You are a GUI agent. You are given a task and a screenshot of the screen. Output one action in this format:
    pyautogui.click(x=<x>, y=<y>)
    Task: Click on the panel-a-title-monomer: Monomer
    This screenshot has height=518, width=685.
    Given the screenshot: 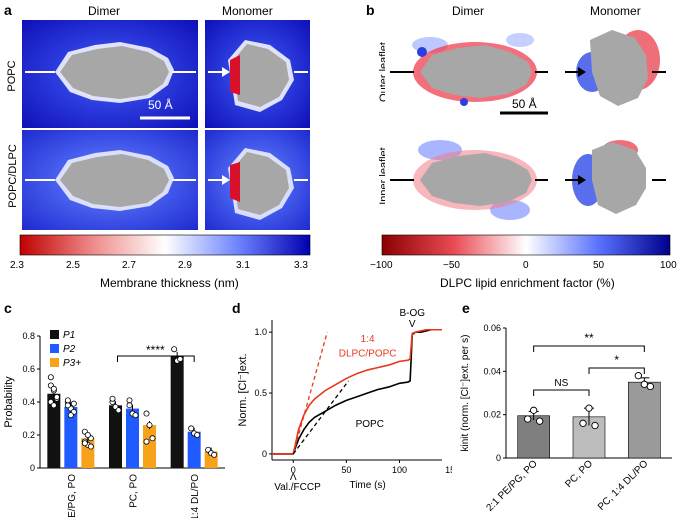 What is the action you would take?
    pyautogui.click(x=247, y=11)
    